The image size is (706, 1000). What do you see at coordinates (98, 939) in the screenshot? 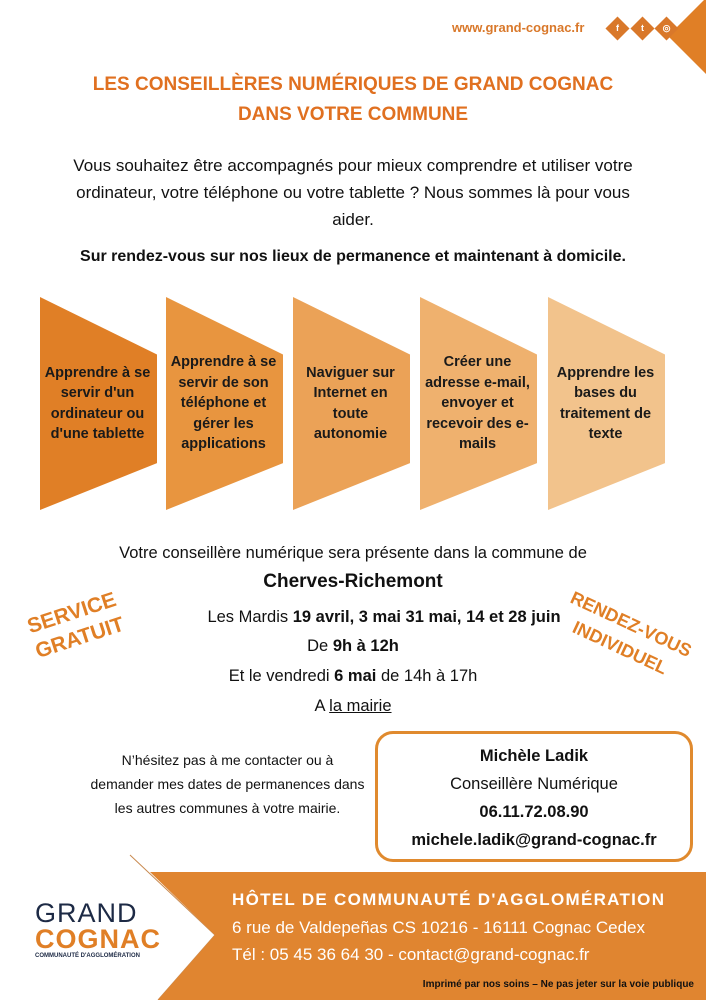
I see `logo-cognac: COGNAC` at bounding box center [98, 939].